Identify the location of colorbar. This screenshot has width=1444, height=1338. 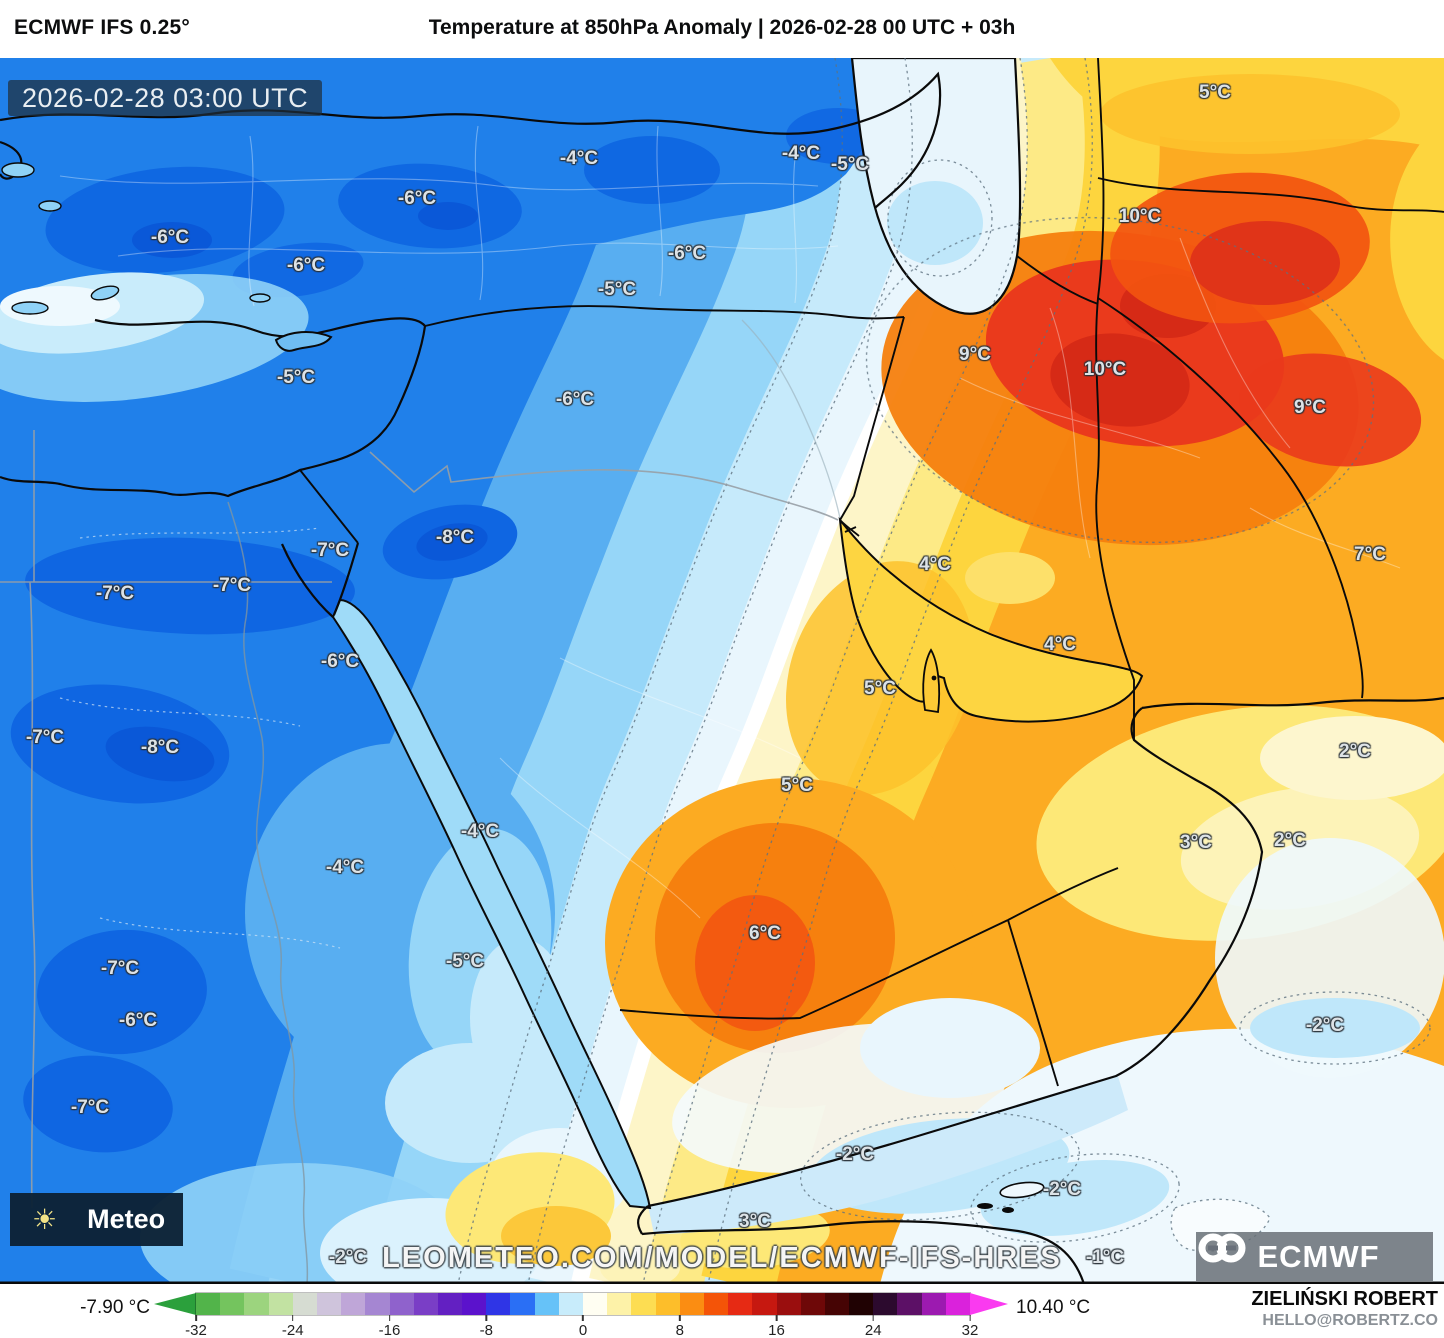
(581, 1304).